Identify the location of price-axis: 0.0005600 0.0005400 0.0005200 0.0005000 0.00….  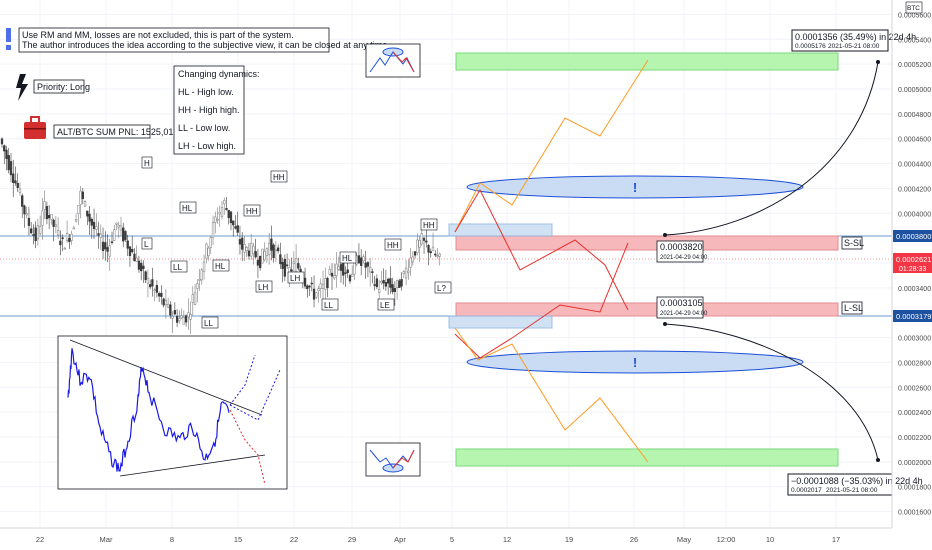
(911, 264).